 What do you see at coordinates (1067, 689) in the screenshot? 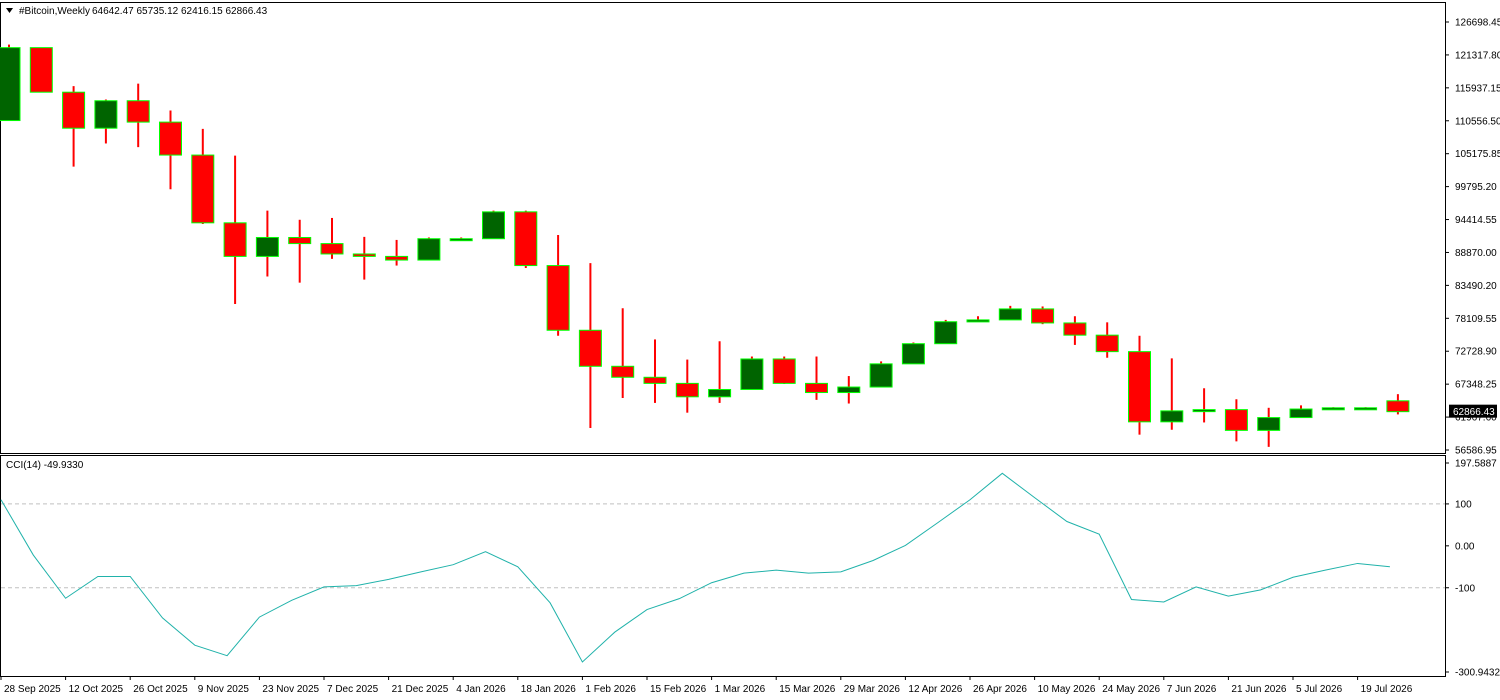
I see `time-tick-label: 10 May 2026` at bounding box center [1067, 689].